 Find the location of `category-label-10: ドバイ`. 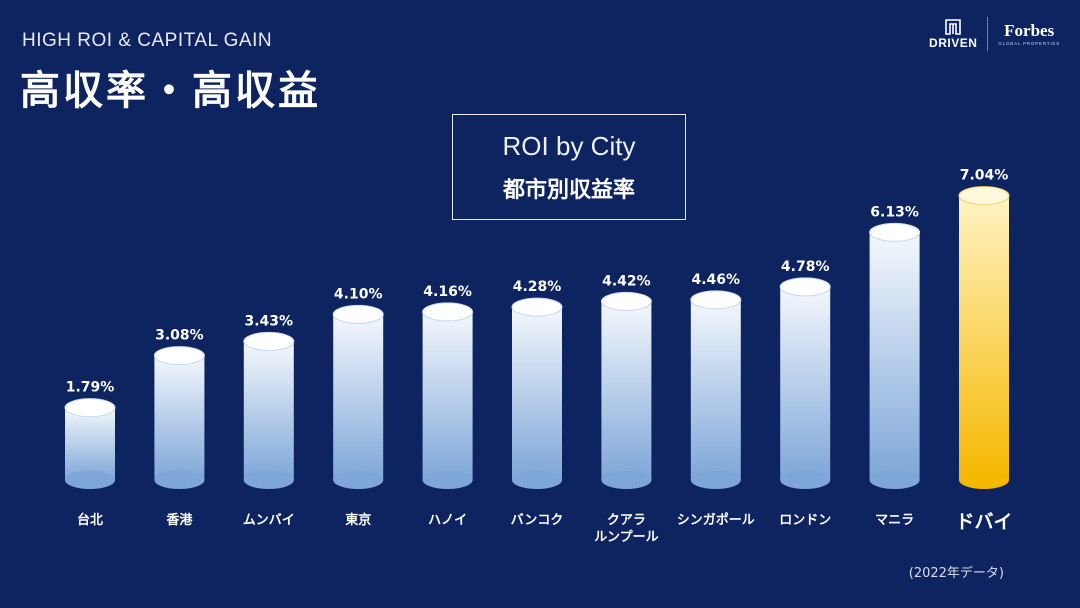

category-label-10: ドバイ is located at coordinates (983, 522).